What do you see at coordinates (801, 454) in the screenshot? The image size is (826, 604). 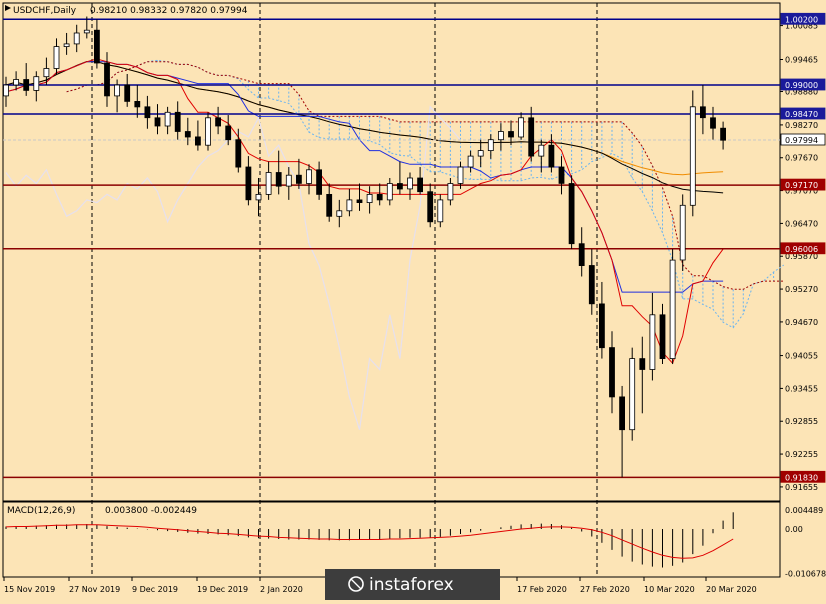 I see `price-tick-label: 0.92255` at bounding box center [801, 454].